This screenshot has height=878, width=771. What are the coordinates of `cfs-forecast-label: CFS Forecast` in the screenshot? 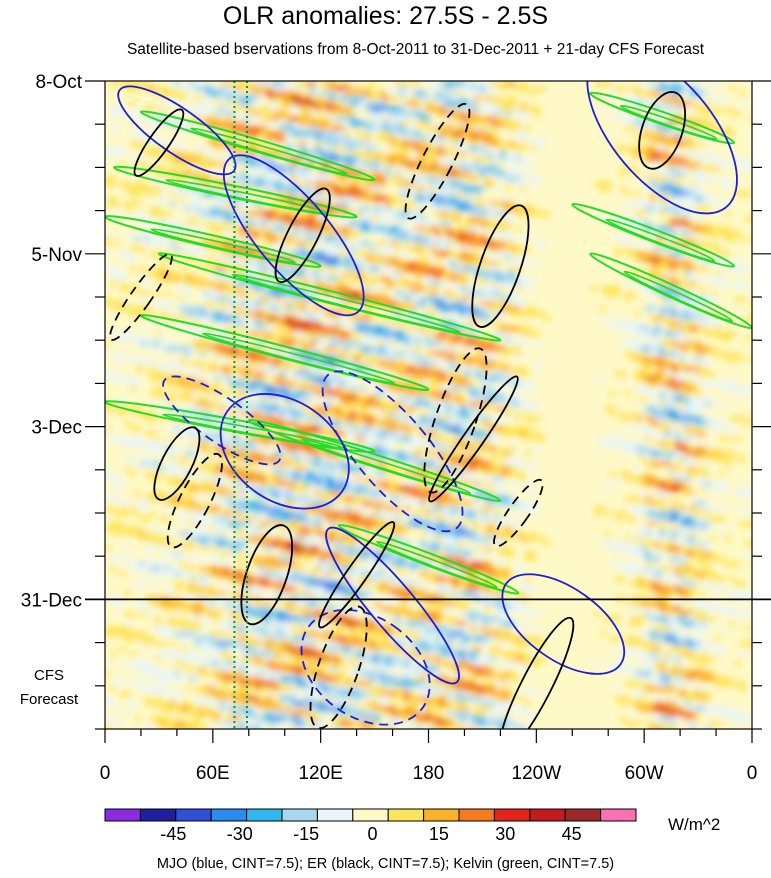 It's located at (49, 688).